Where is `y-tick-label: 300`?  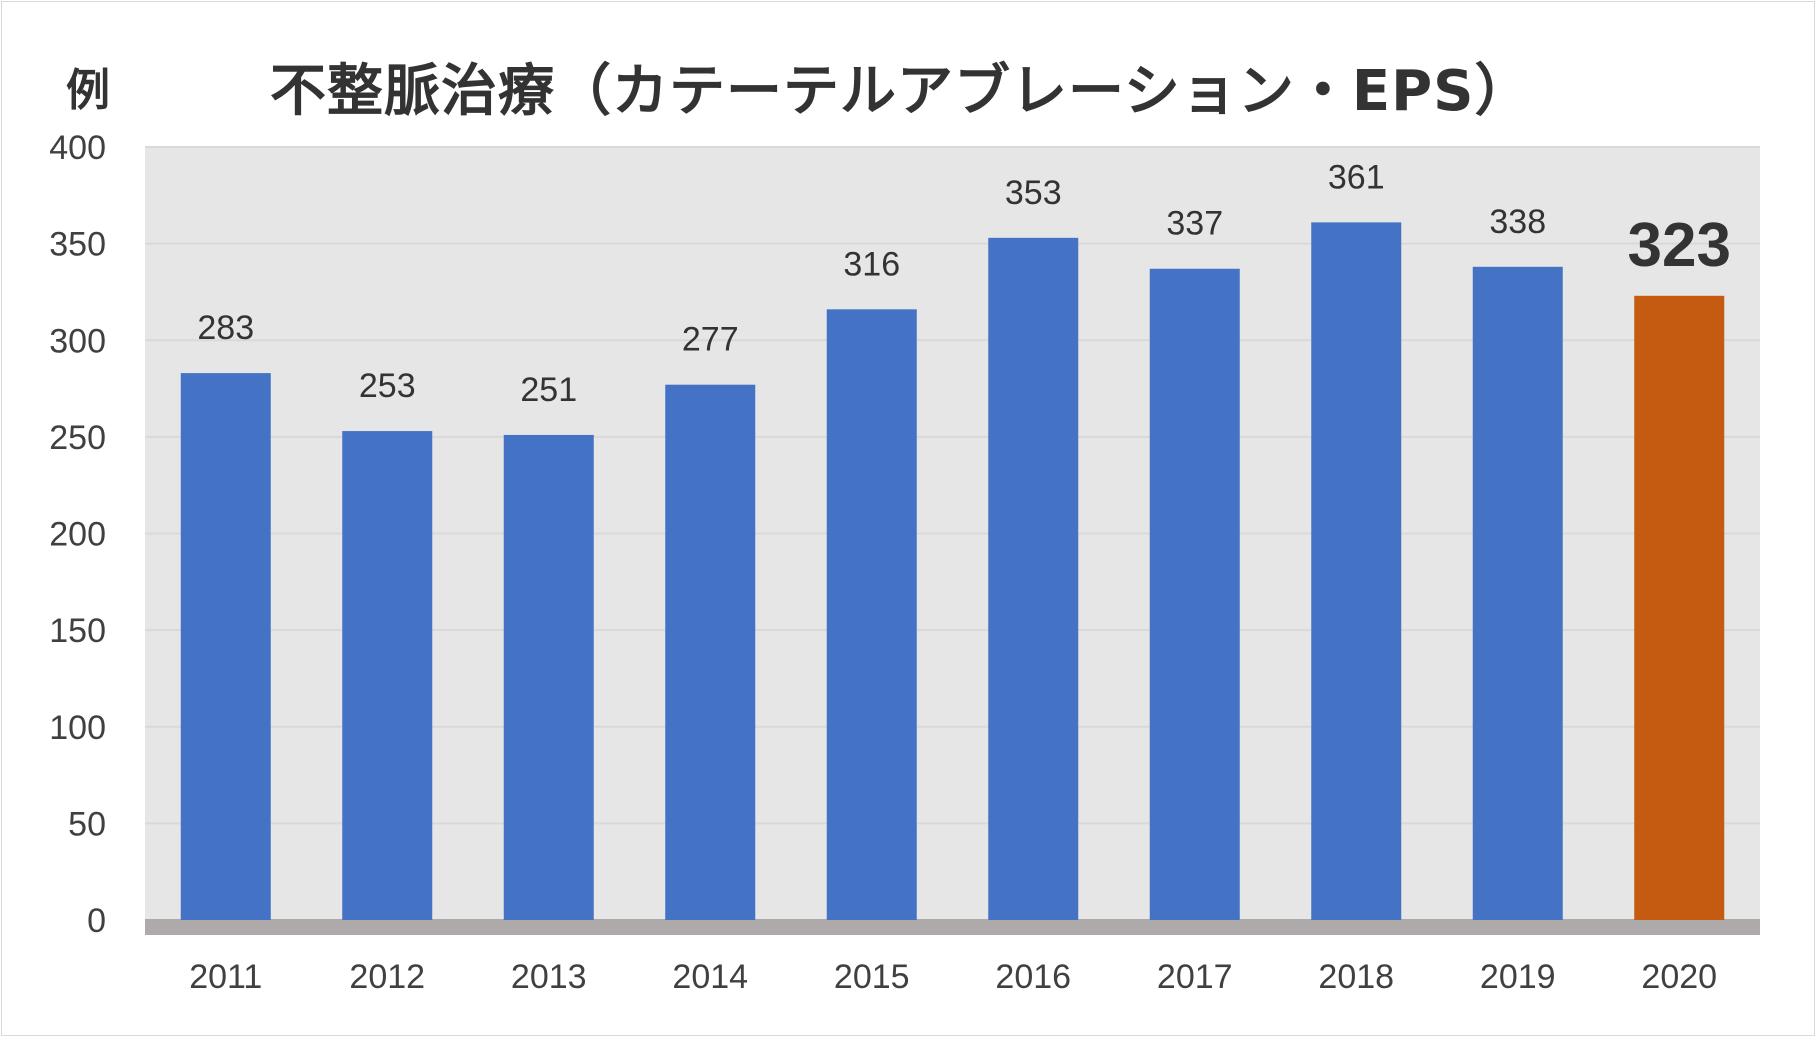
y-tick-label: 300 is located at coordinates (77, 341).